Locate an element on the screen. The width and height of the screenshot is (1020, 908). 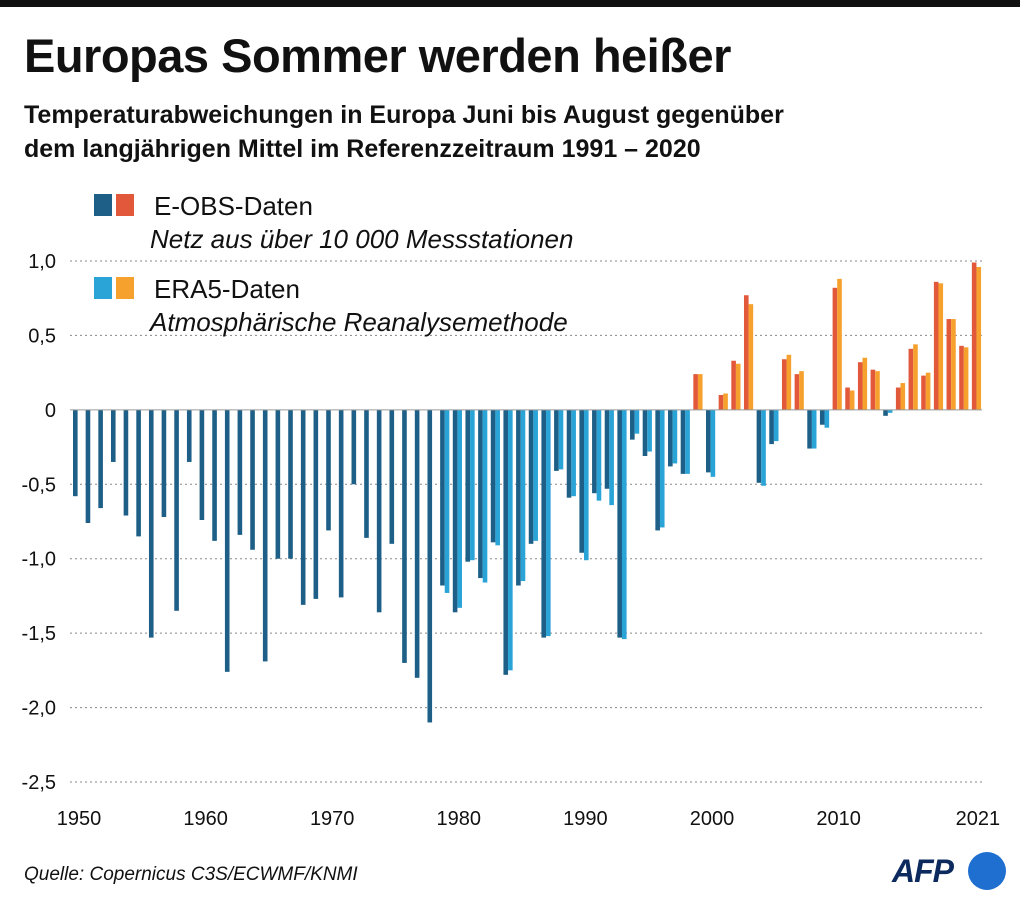
source-note: Quelle: Copernicus C3S/ECWMF/KNMI is located at coordinates (191, 874).